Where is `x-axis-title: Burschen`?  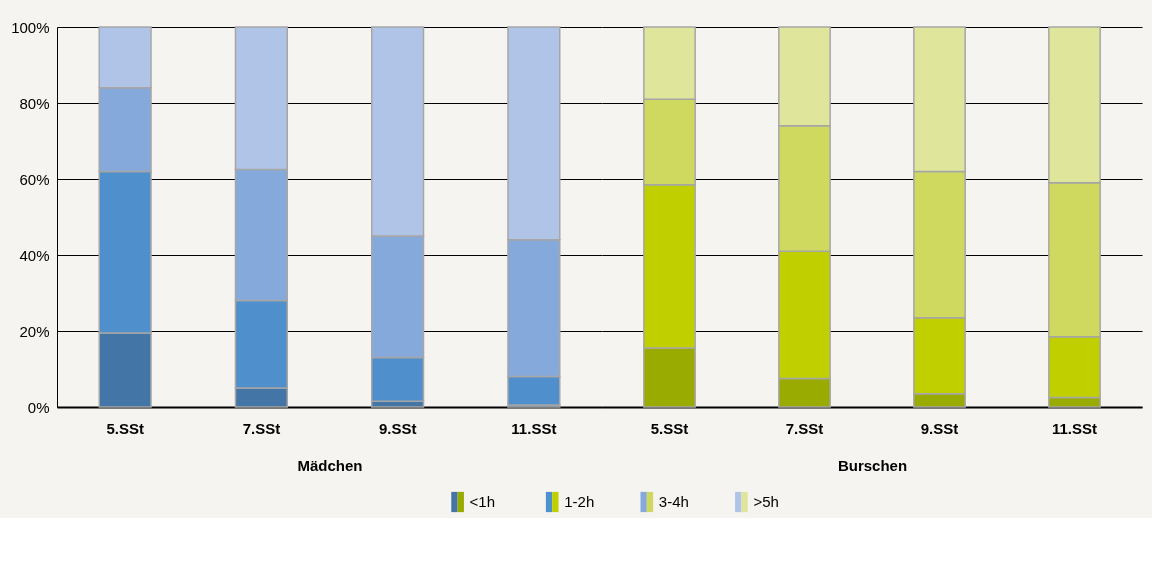 x-axis-title: Burschen is located at coordinates (872, 465).